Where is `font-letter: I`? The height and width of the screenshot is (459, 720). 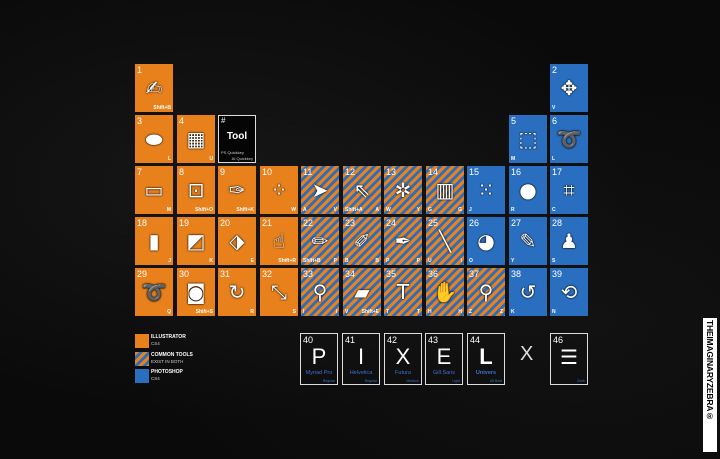
font-letter: I is located at coordinates (361, 356).